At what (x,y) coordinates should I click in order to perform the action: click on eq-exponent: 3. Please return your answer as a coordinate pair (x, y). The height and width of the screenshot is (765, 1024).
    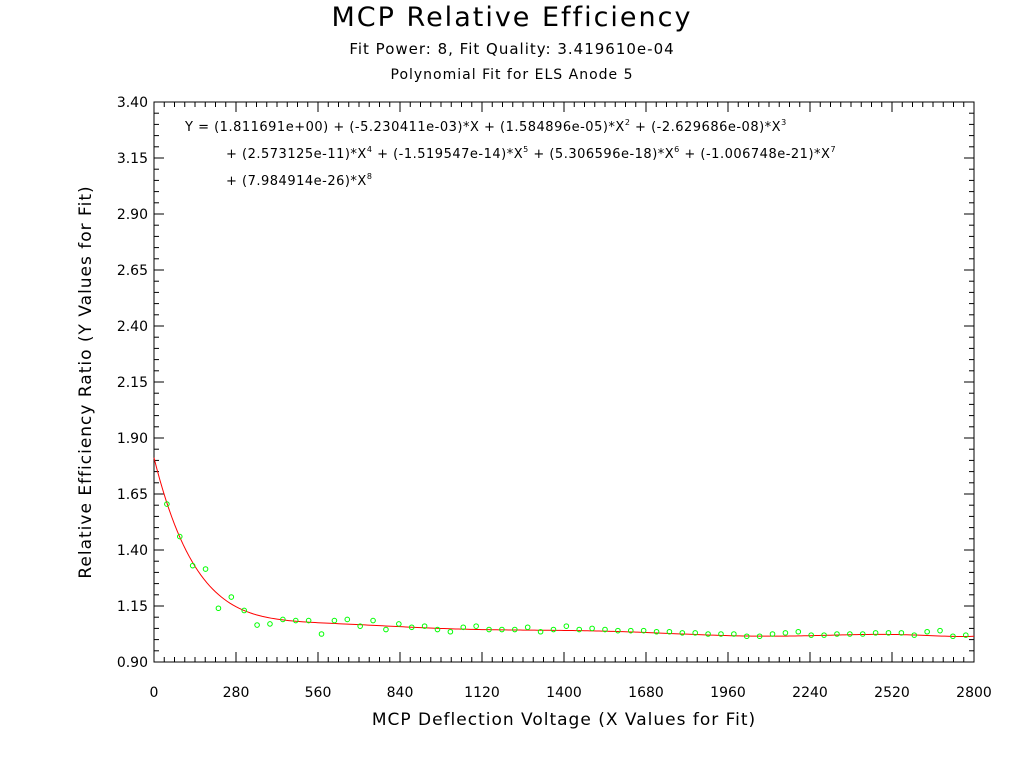
    Looking at the image, I should click on (784, 122).